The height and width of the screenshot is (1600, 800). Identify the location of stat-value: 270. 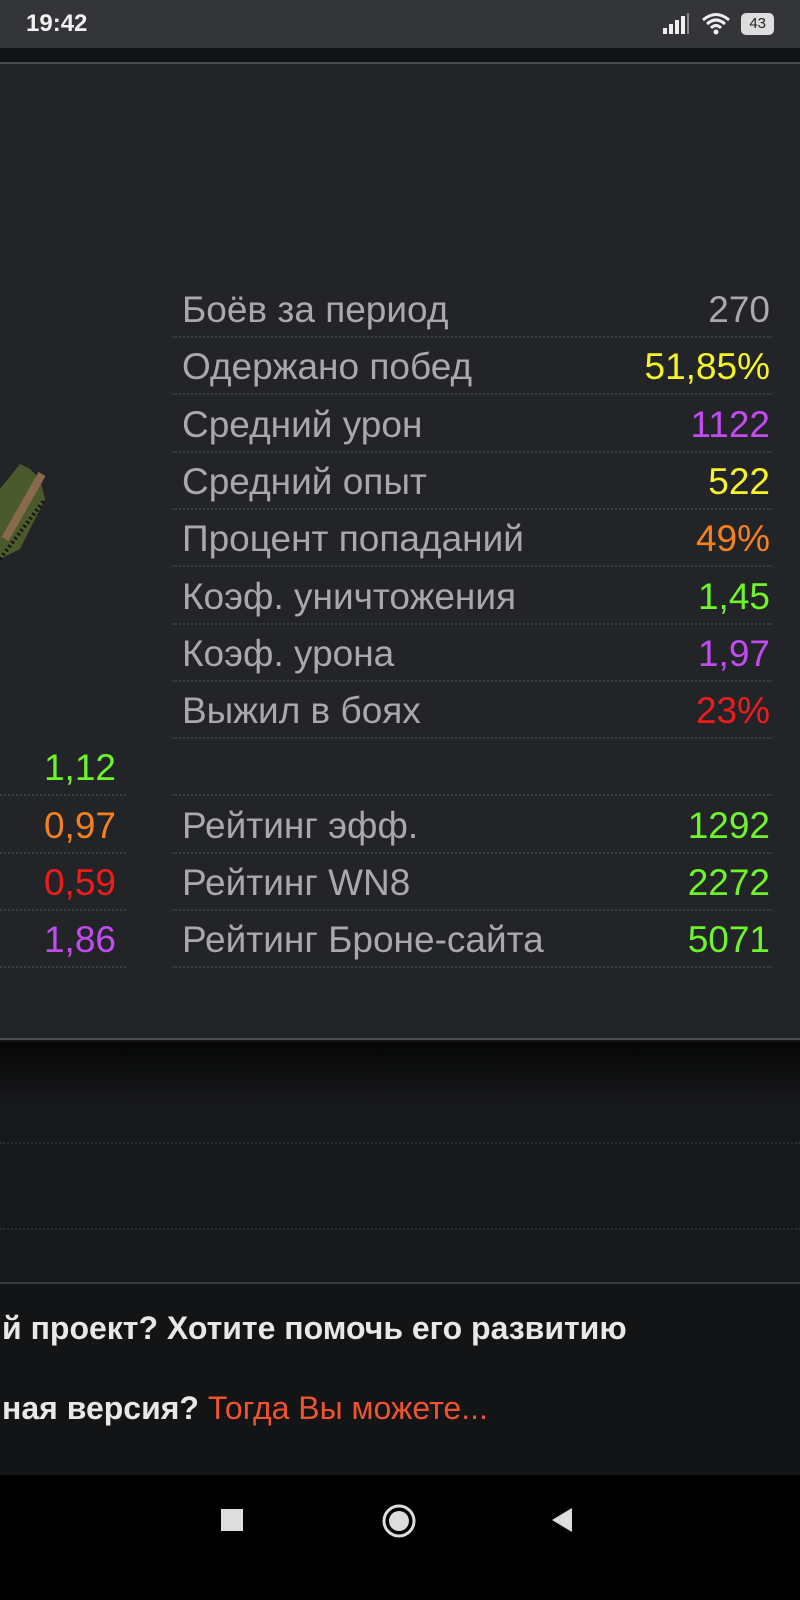
(739, 309).